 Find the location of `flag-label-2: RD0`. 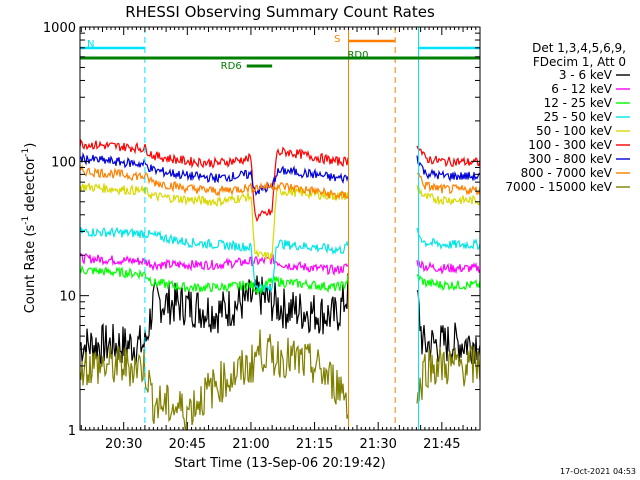

flag-label-2: RD0 is located at coordinates (357, 55).